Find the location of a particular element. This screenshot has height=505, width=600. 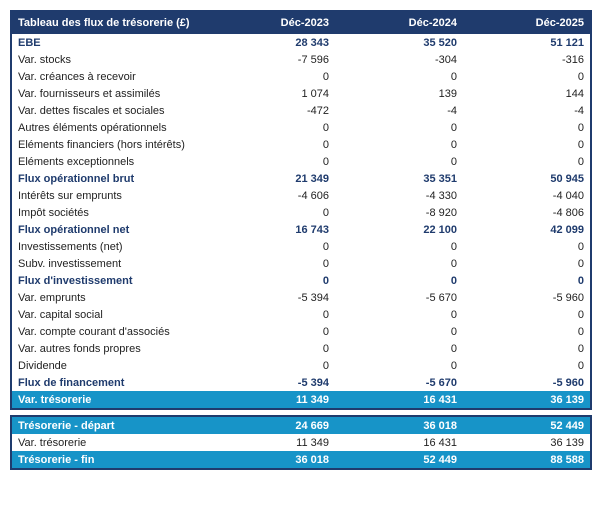

row-value: 16 743 is located at coordinates (312, 229).